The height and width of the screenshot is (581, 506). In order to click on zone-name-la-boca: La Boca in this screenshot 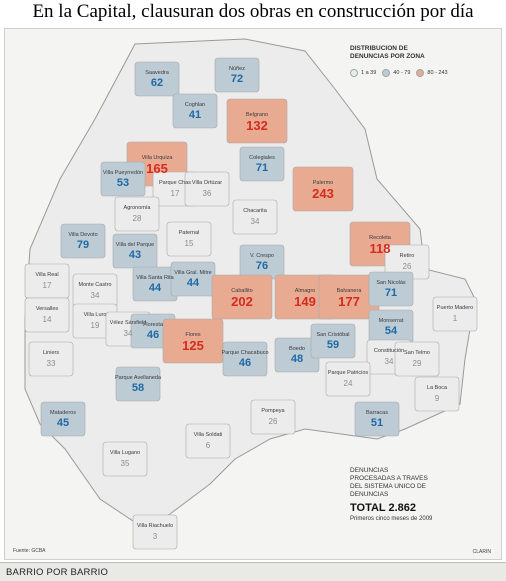, I will do `click(437, 388)`.